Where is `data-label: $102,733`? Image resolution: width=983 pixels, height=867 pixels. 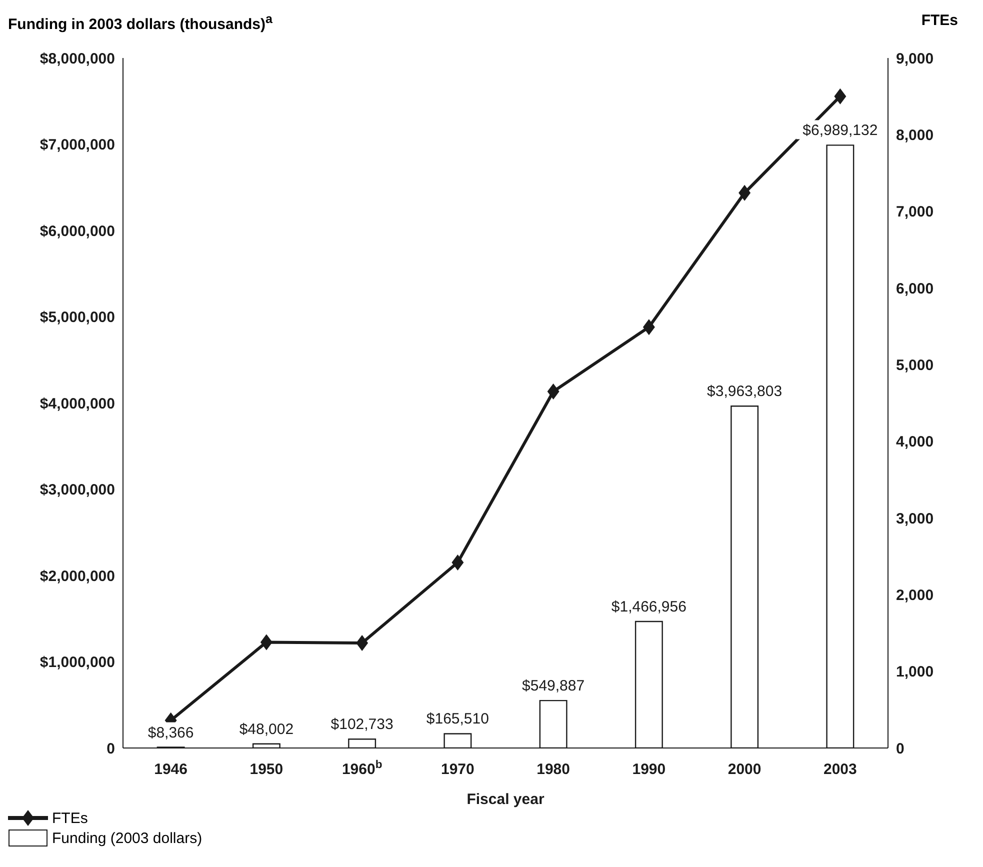
data-label: $102,733 is located at coordinates (362, 725).